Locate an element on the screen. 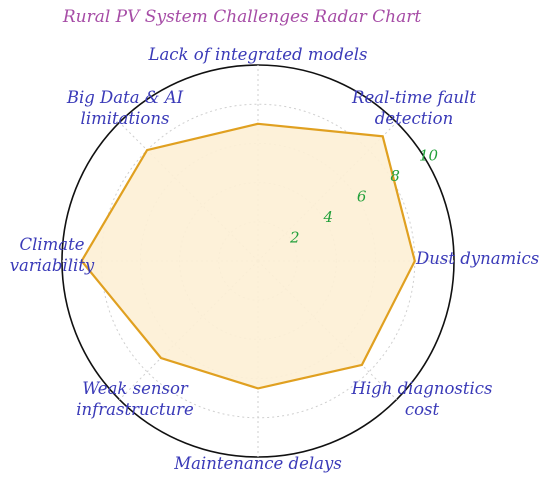 The width and height of the screenshot is (550, 483). chart-title: Rural PV System Challenges Radar Chart is located at coordinates (241, 17).